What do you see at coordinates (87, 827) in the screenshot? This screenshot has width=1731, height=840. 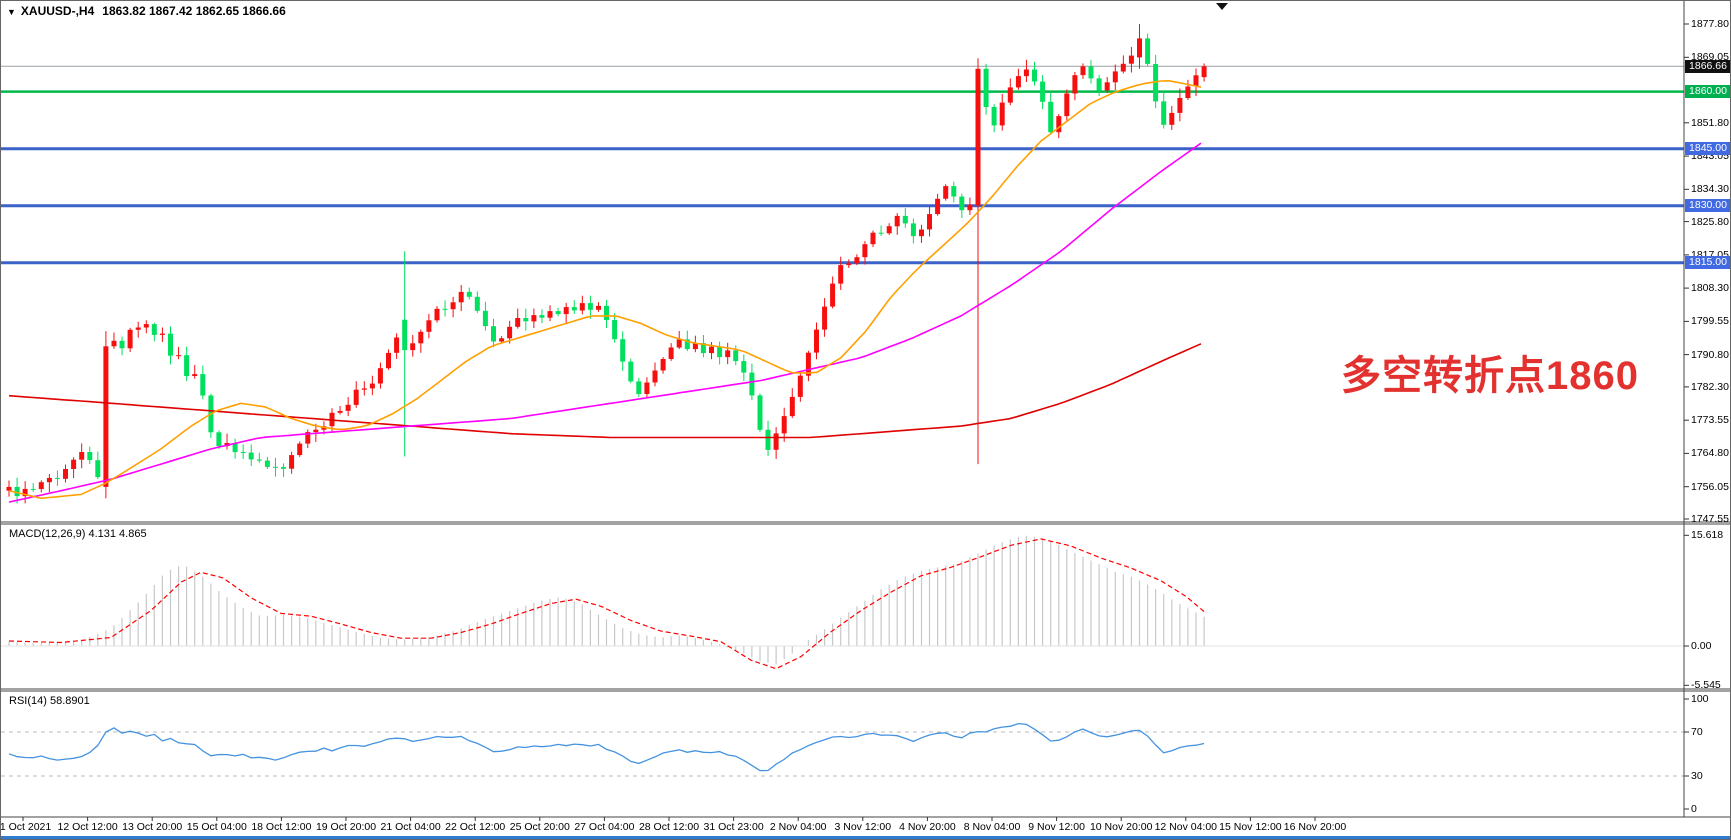 I see `time-axis-label: 12 Oct 12:00` at bounding box center [87, 827].